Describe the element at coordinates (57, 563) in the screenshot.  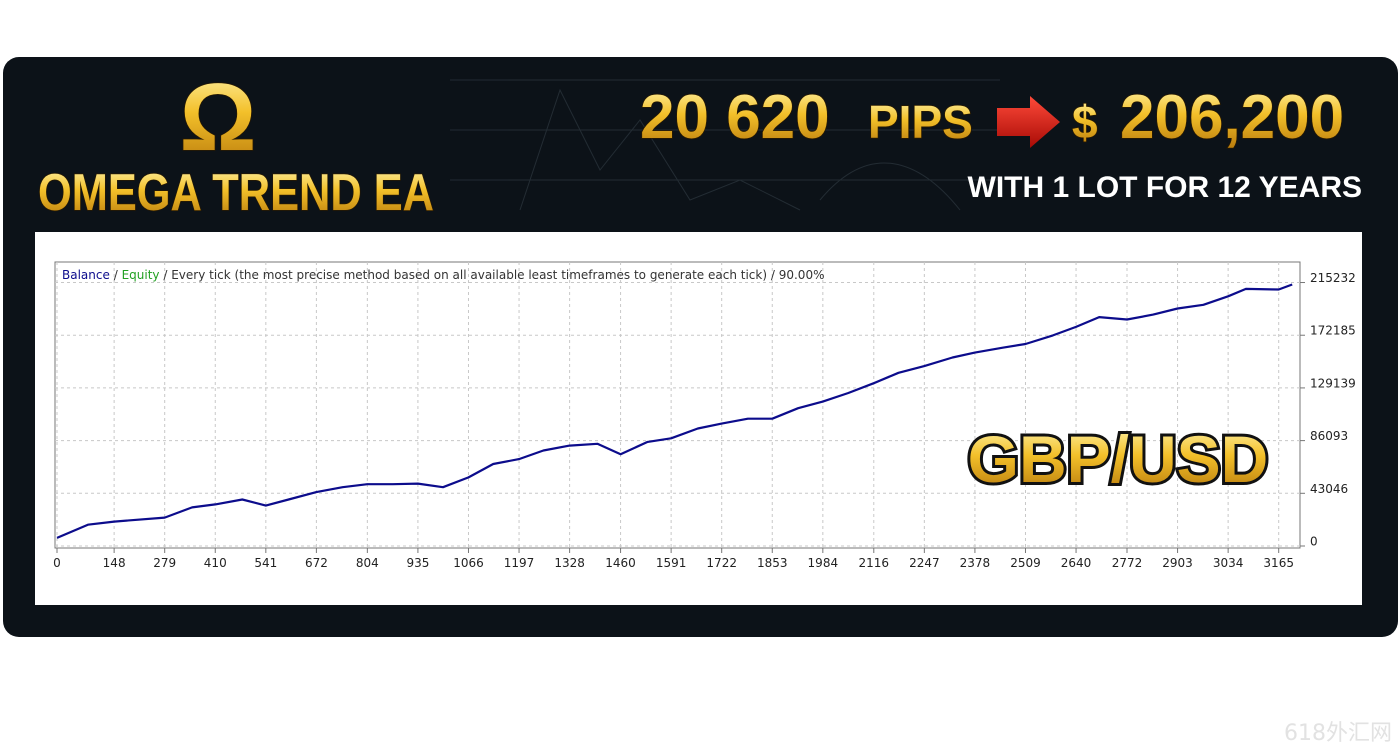
I see `x-tick-label: 0` at that location.